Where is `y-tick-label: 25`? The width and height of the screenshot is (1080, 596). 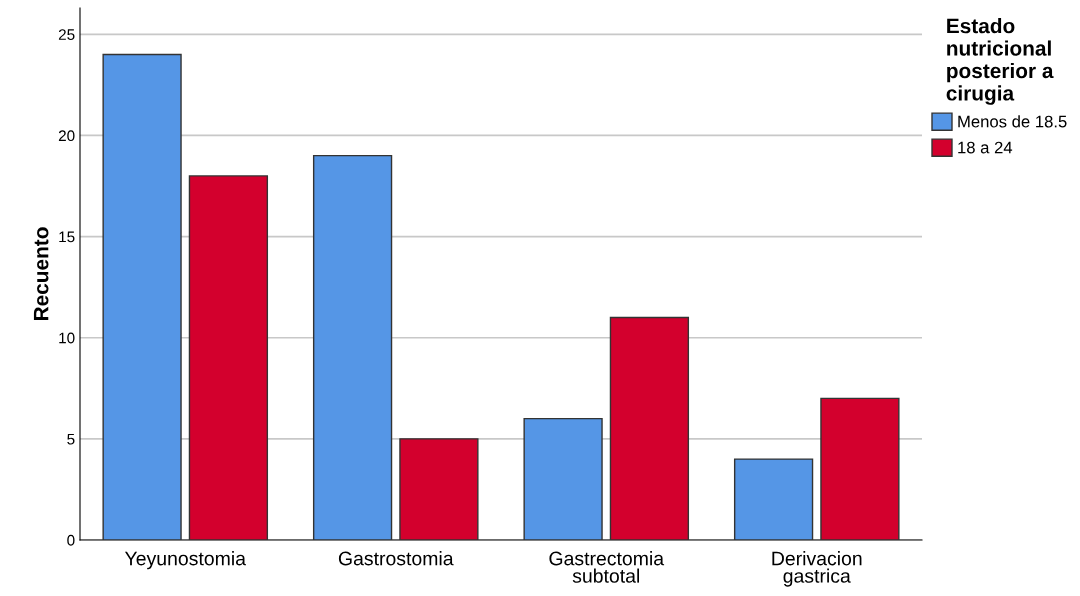 y-tick-label: 25 is located at coordinates (66, 34).